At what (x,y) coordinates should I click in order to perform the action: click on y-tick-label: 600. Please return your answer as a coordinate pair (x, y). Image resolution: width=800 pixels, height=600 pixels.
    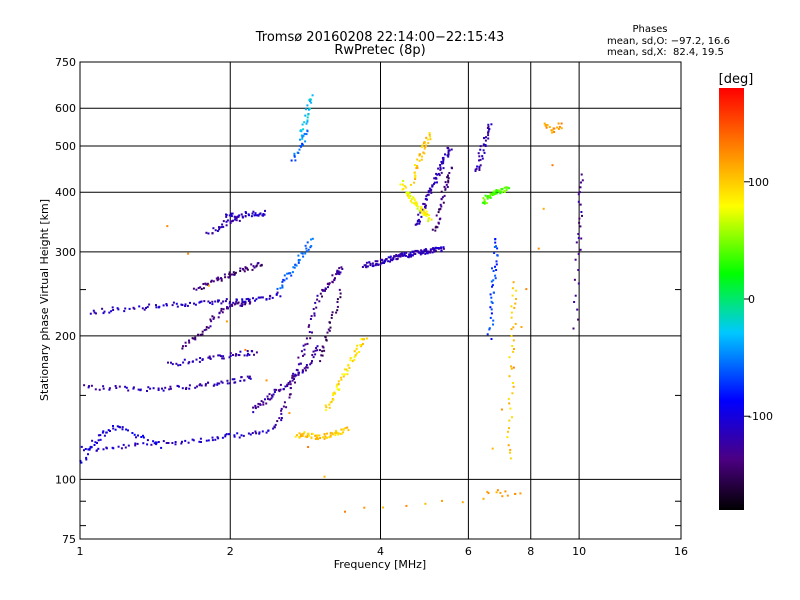
    Looking at the image, I should click on (65, 108).